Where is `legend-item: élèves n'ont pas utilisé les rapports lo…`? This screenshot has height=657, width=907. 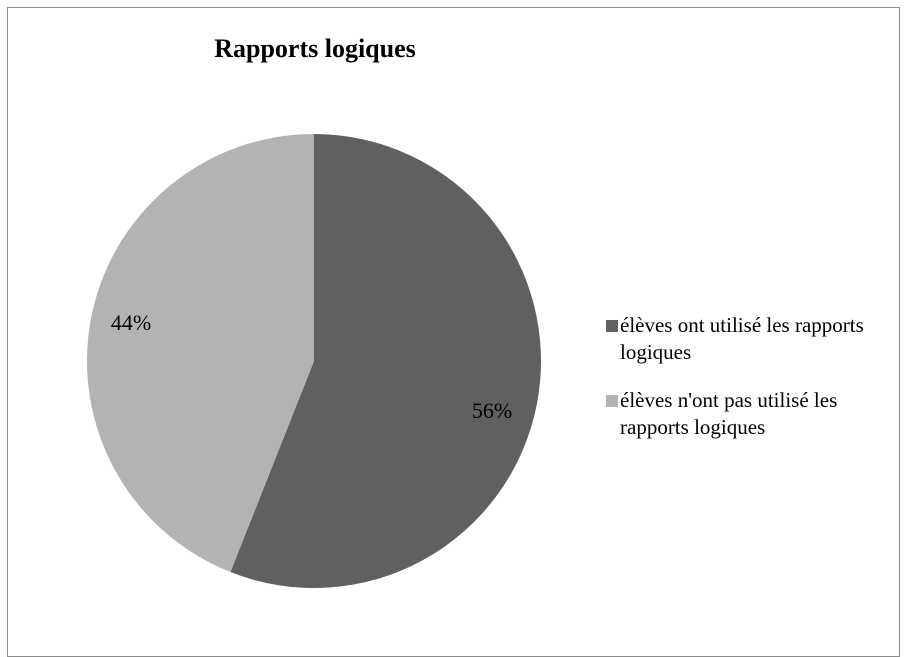 legend-item: élèves n'ont pas utilisé les rapports lo… is located at coordinates (750, 414).